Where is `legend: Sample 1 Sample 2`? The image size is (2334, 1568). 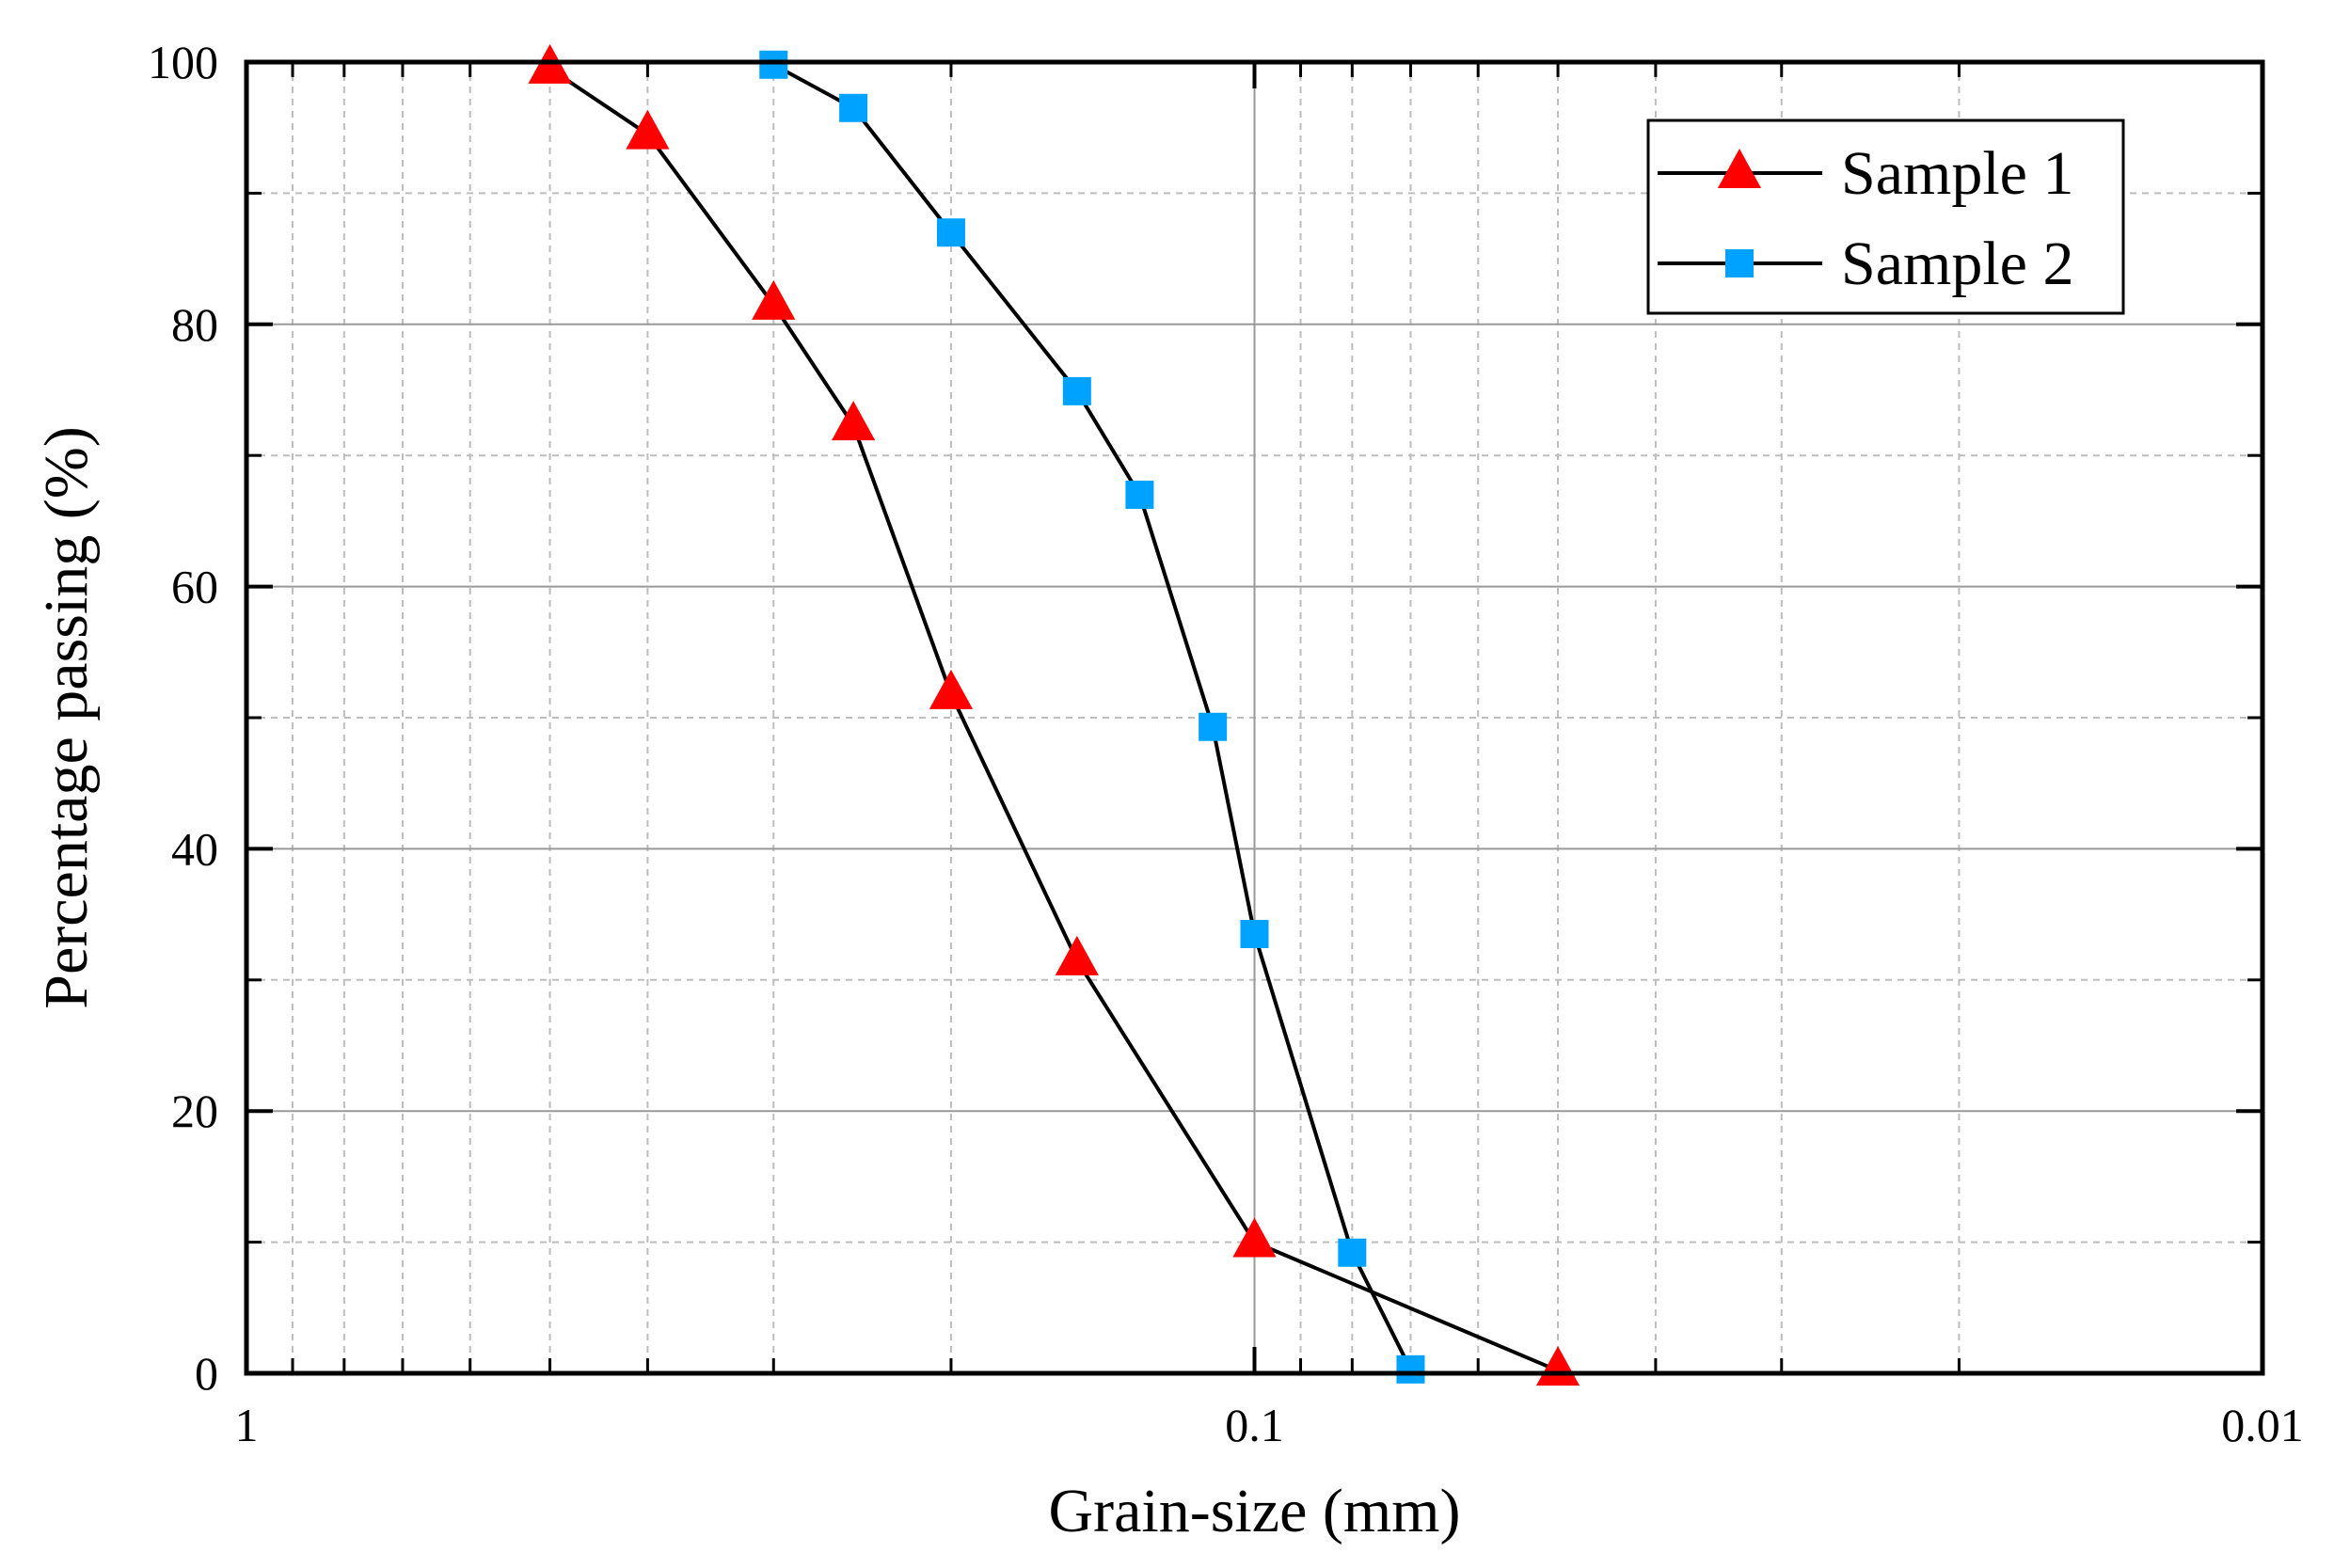 legend: Sample 1 Sample 2 is located at coordinates (1885, 217).